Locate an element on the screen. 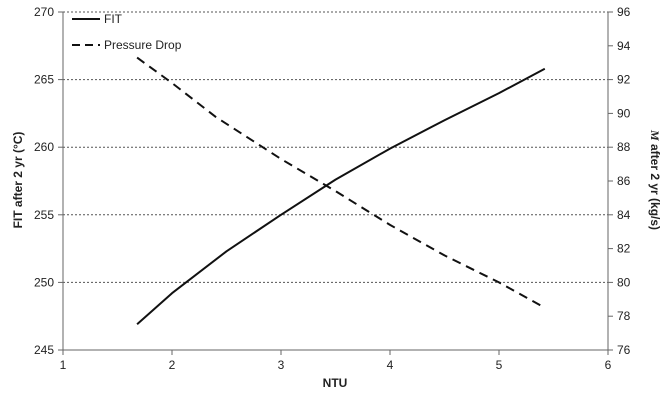 Image resolution: width=669 pixels, height=398 pixels. y-left-tick-label-245: 245 is located at coordinates (44, 350).